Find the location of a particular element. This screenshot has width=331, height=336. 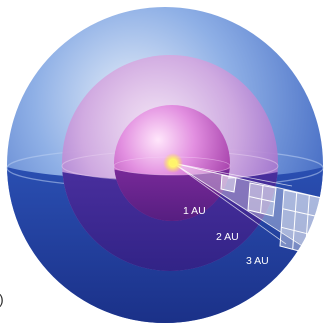

label-1au: 1 AU is located at coordinates (194, 211).